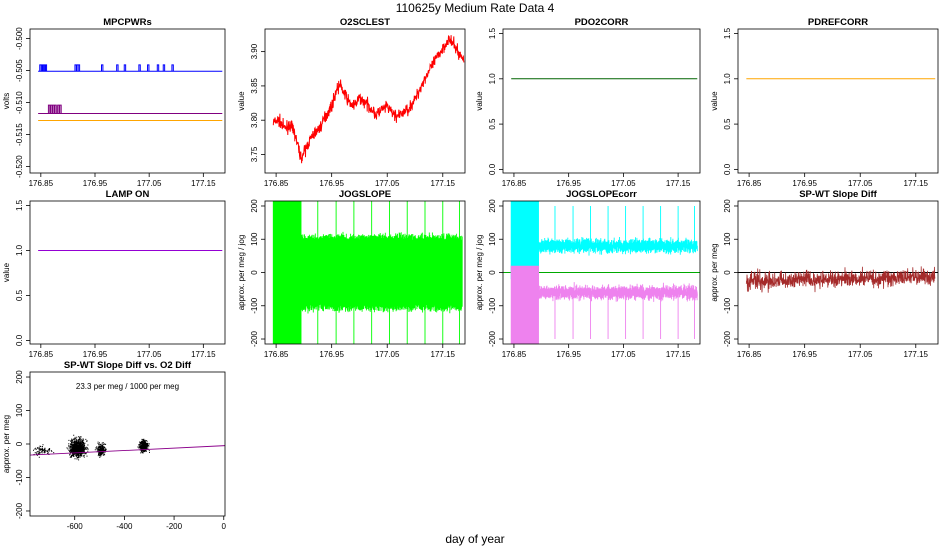 Image resolution: width=950 pixels, height=550 pixels. Describe the element at coordinates (604, 240) in the screenshot. I see `series-upper` at that location.